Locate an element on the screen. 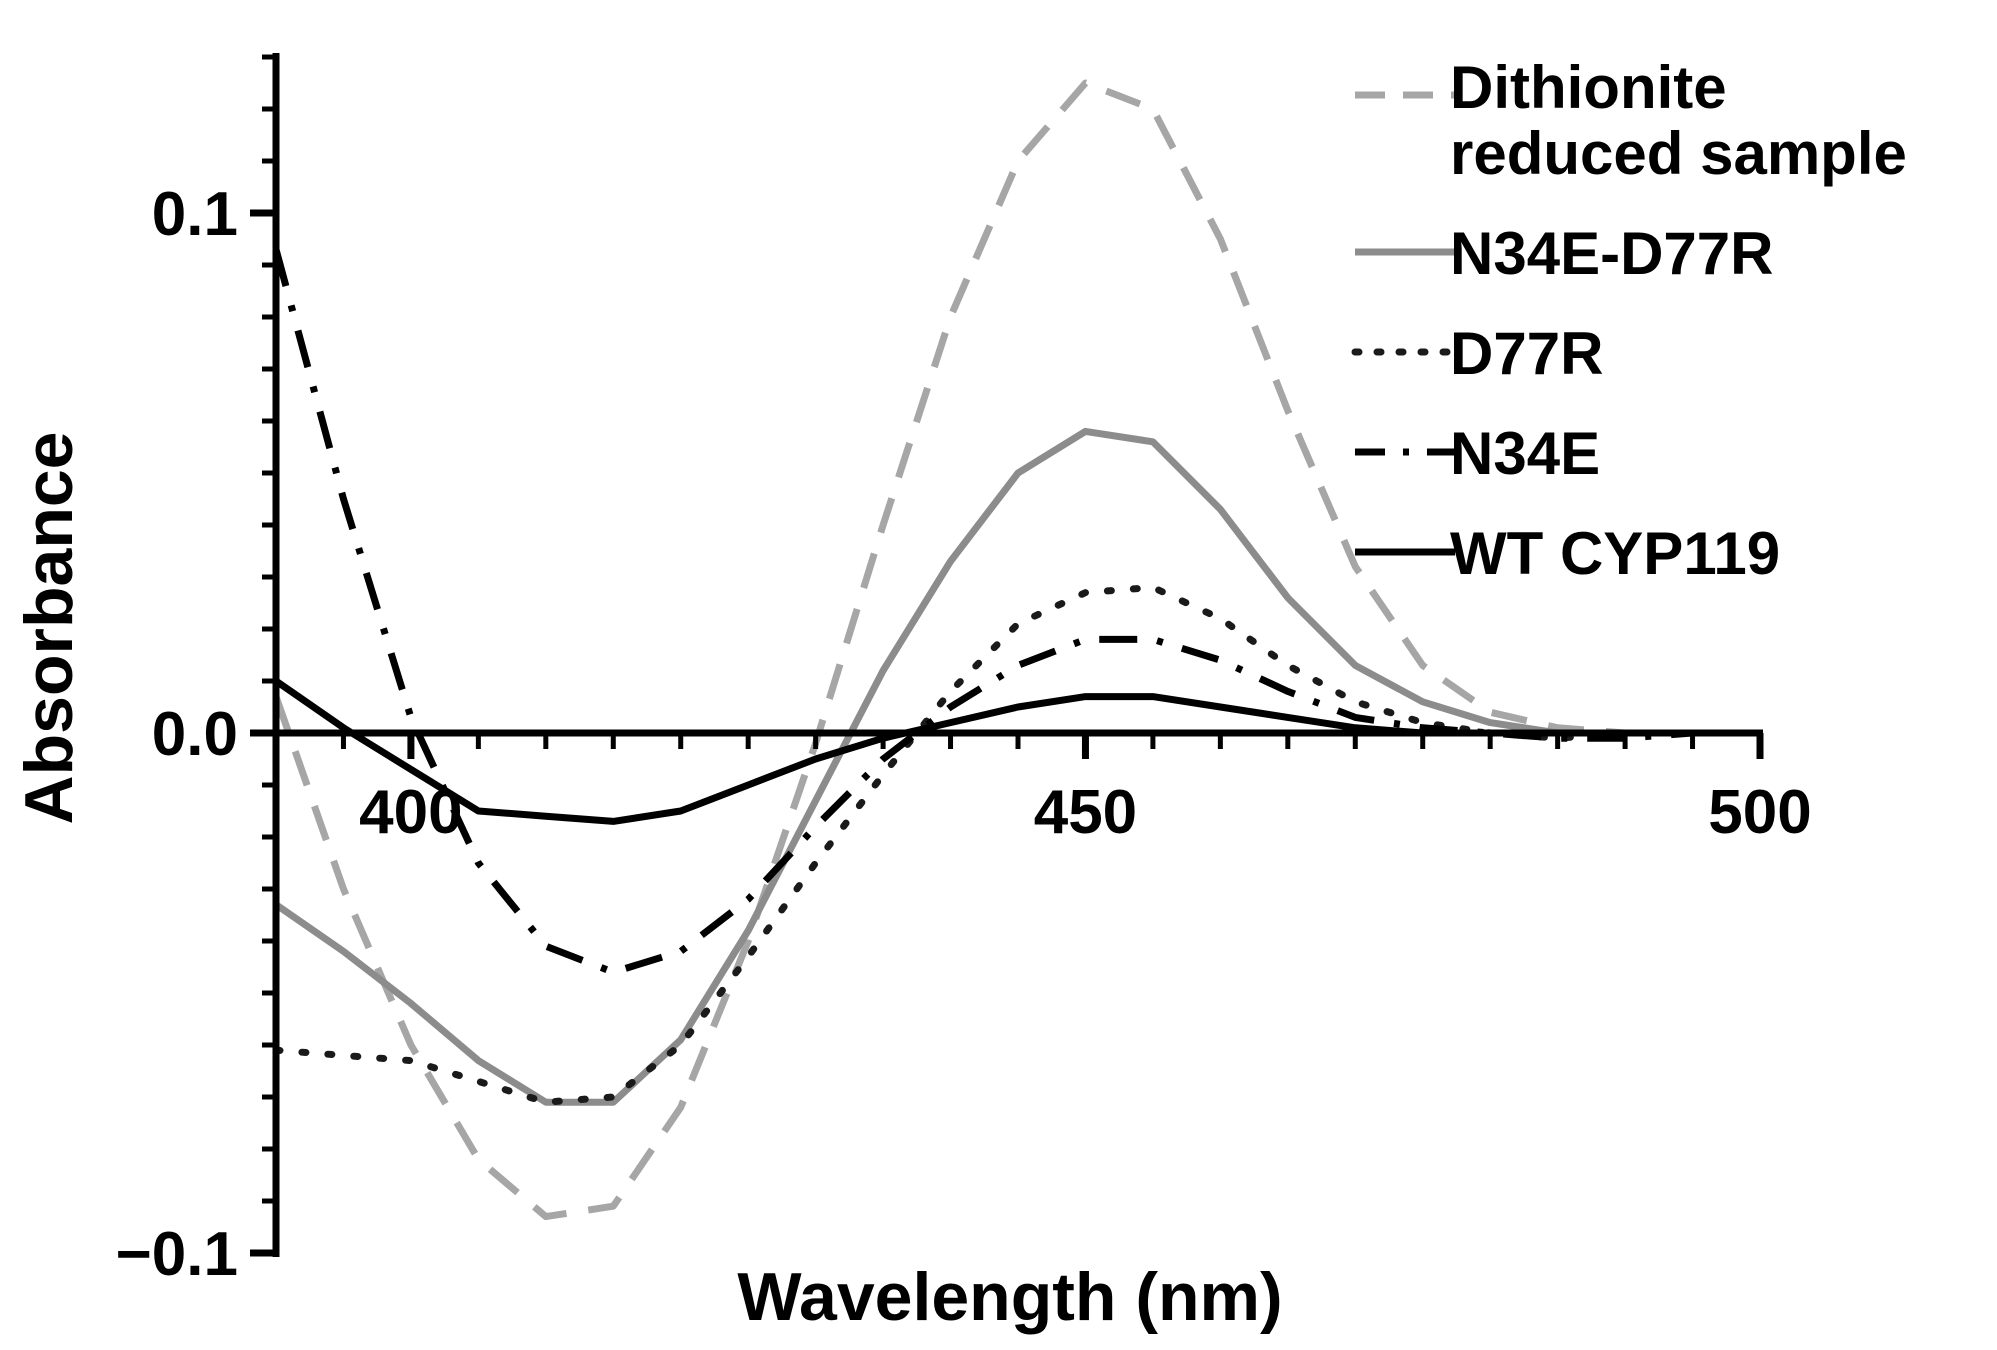  legend-label-d77r: D77R is located at coordinates (1526, 353).